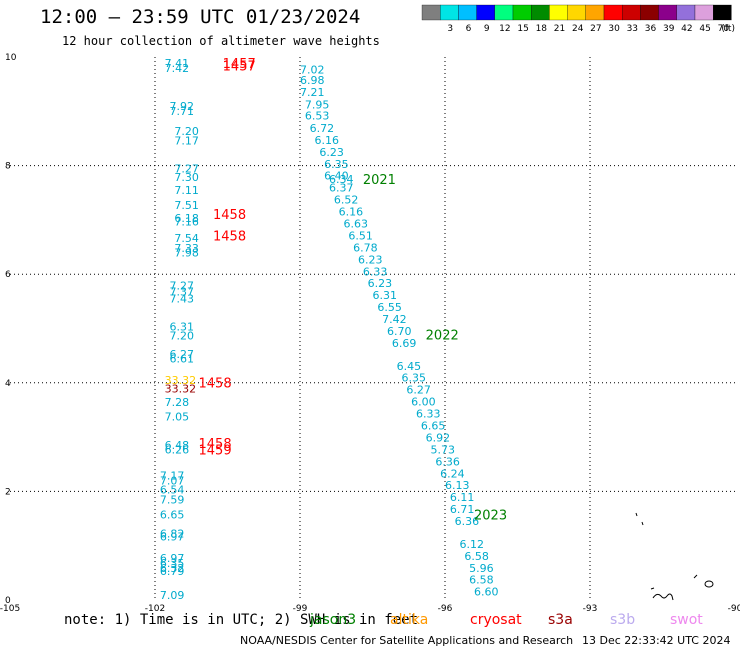 The height and width of the screenshot is (650, 740). I want to click on wave-height-label: 6.00, so click(423, 402).